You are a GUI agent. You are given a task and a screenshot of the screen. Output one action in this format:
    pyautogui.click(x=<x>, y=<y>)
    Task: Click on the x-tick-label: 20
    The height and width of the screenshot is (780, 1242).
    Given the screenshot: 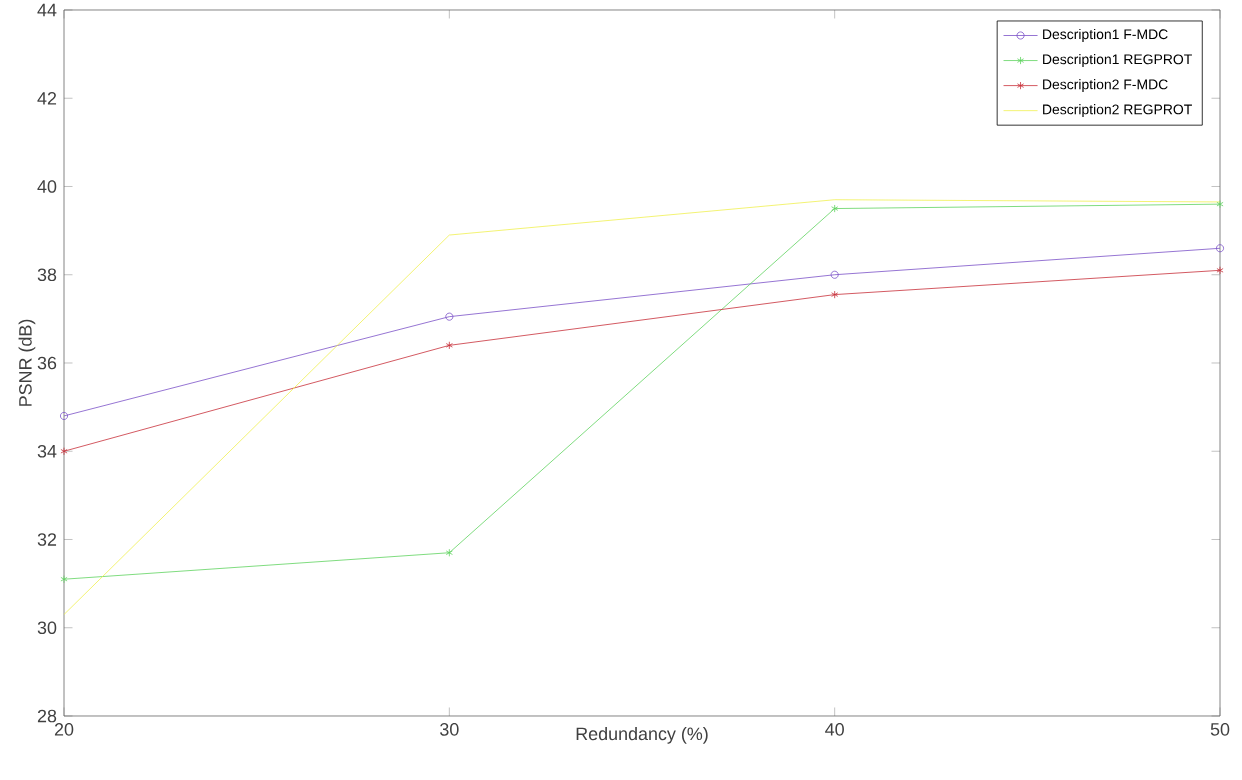 What is the action you would take?
    pyautogui.click(x=64, y=729)
    